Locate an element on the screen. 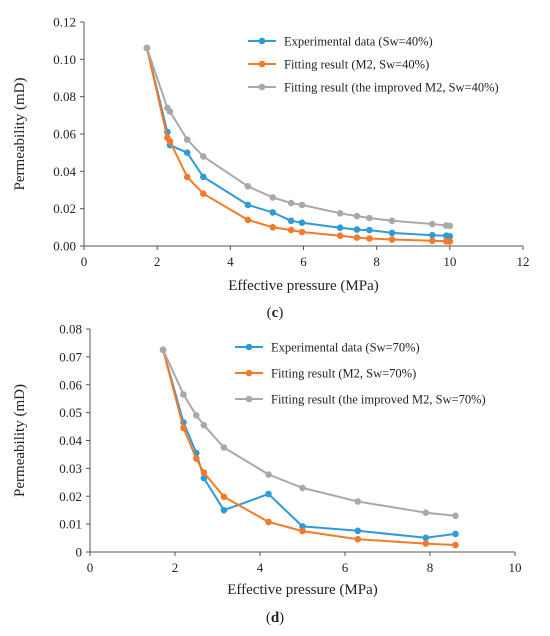 Image resolution: width=550 pixels, height=636 pixels. y-tick-label: 0.04 is located at coordinates (64, 171).